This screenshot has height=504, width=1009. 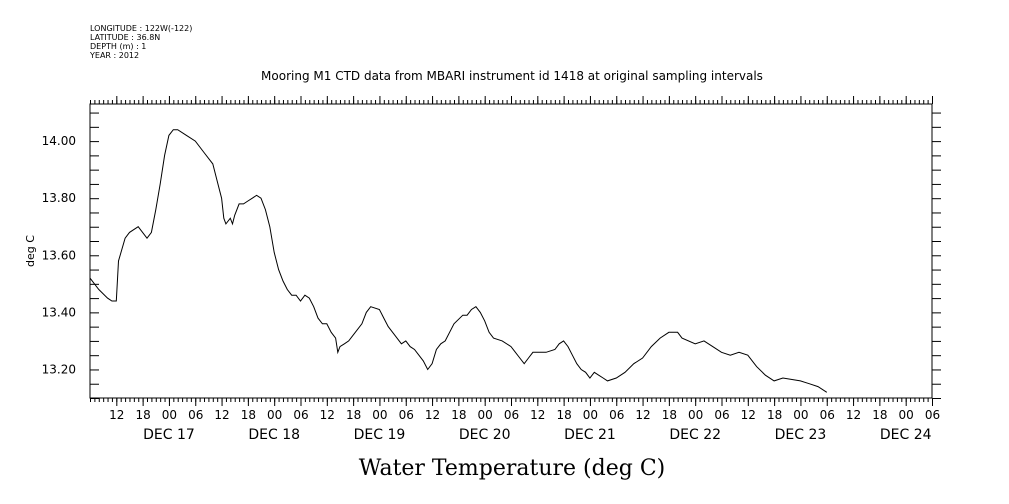 I want to click on longitude-label: LONGITUDE : 122W(-122), so click(x=141, y=28).